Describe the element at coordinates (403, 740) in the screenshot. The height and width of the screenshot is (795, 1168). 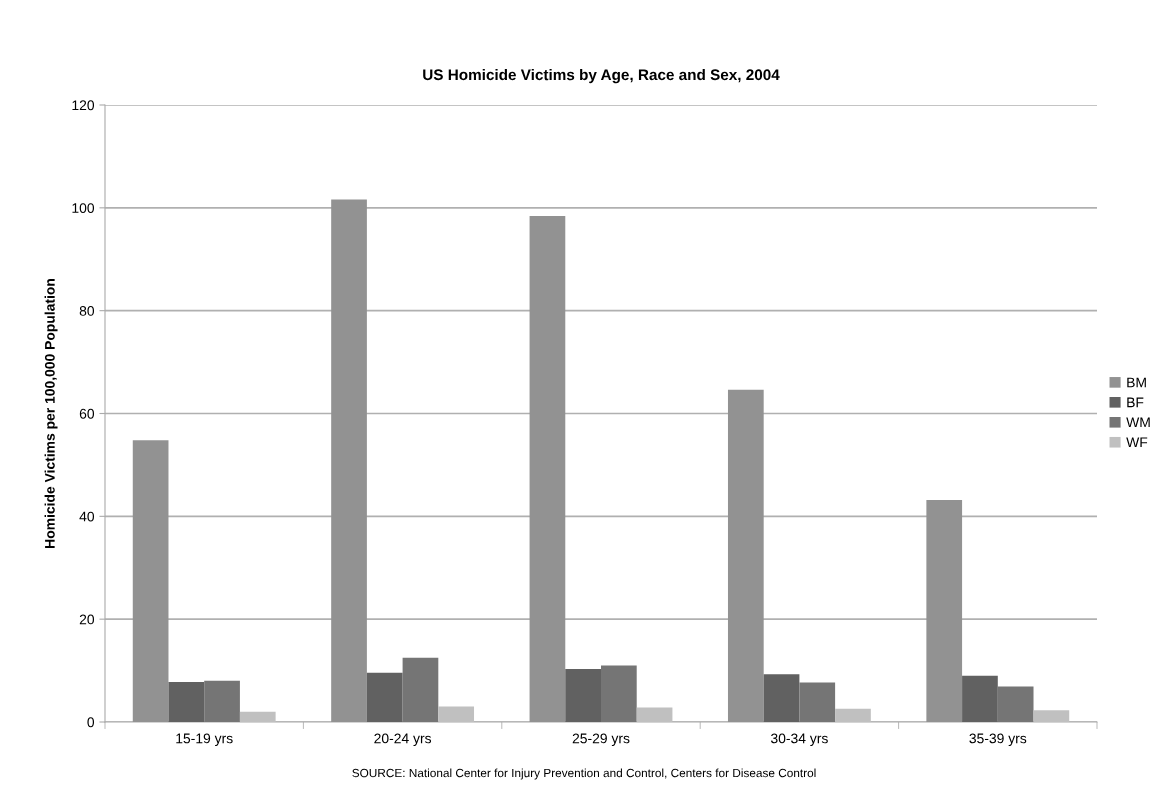
I see `x-tick-label: 20-24 yrs` at that location.